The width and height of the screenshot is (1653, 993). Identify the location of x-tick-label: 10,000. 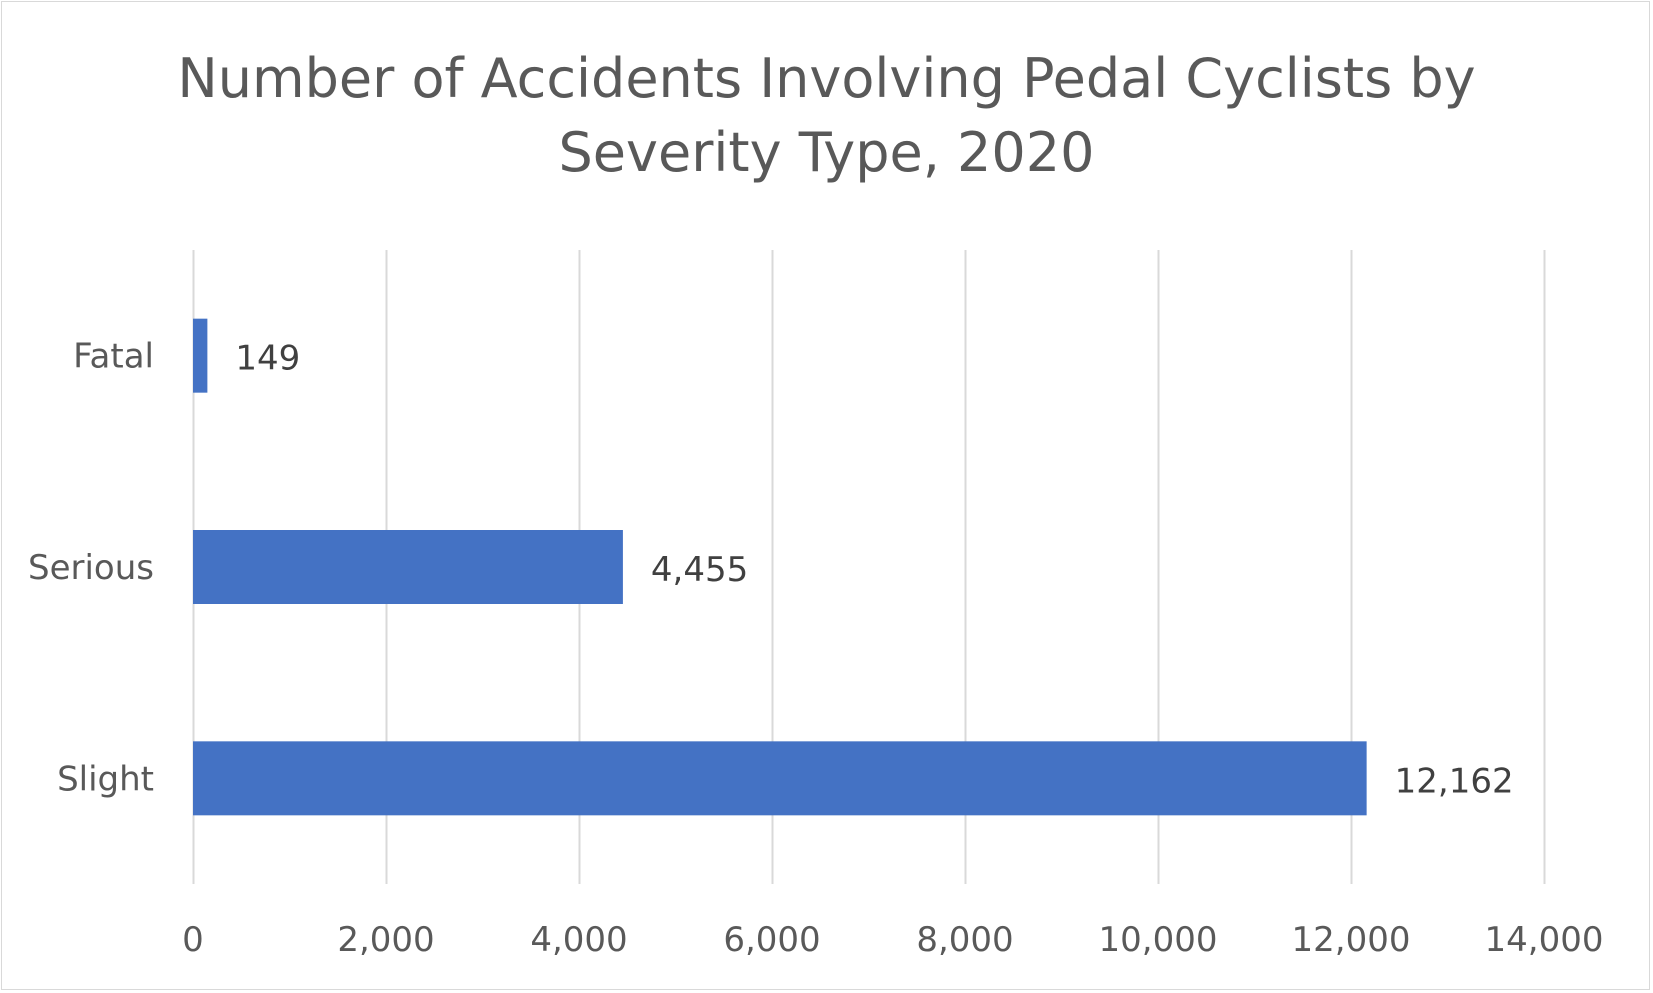
(1158, 940).